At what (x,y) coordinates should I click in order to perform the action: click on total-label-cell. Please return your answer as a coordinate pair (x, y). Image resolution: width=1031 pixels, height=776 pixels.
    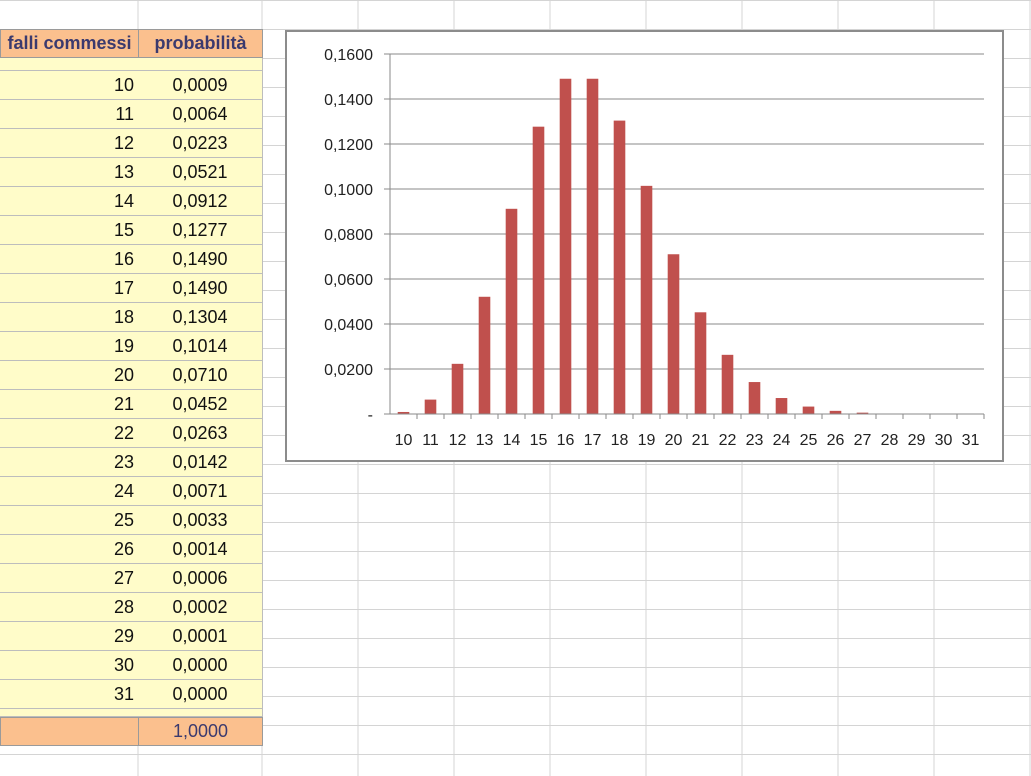
    Looking at the image, I should click on (69, 731).